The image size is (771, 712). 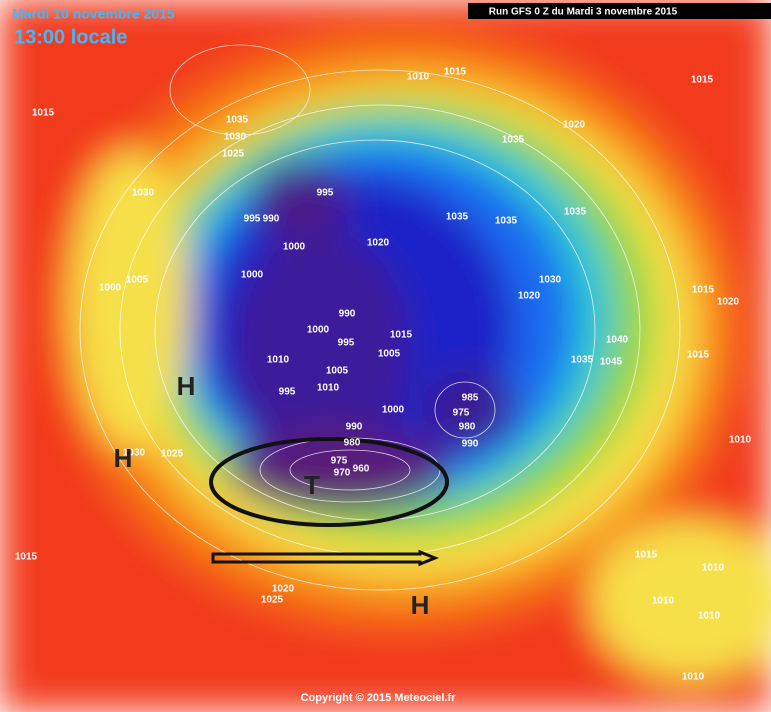 What do you see at coordinates (70, 37) in the screenshot?
I see `time: 13:00 locale` at bounding box center [70, 37].